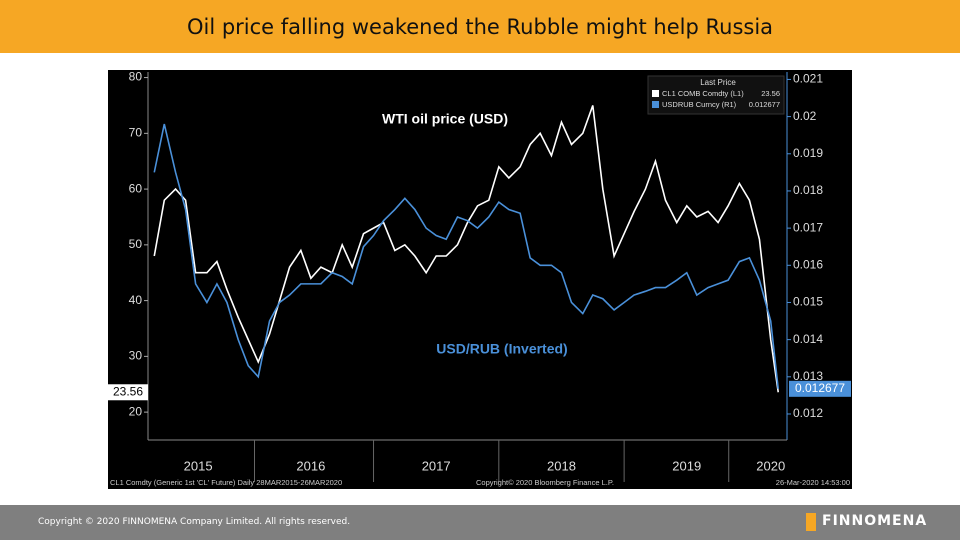  What do you see at coordinates (136, 77) in the screenshot?
I see `y-tick-label: 80` at bounding box center [136, 77].